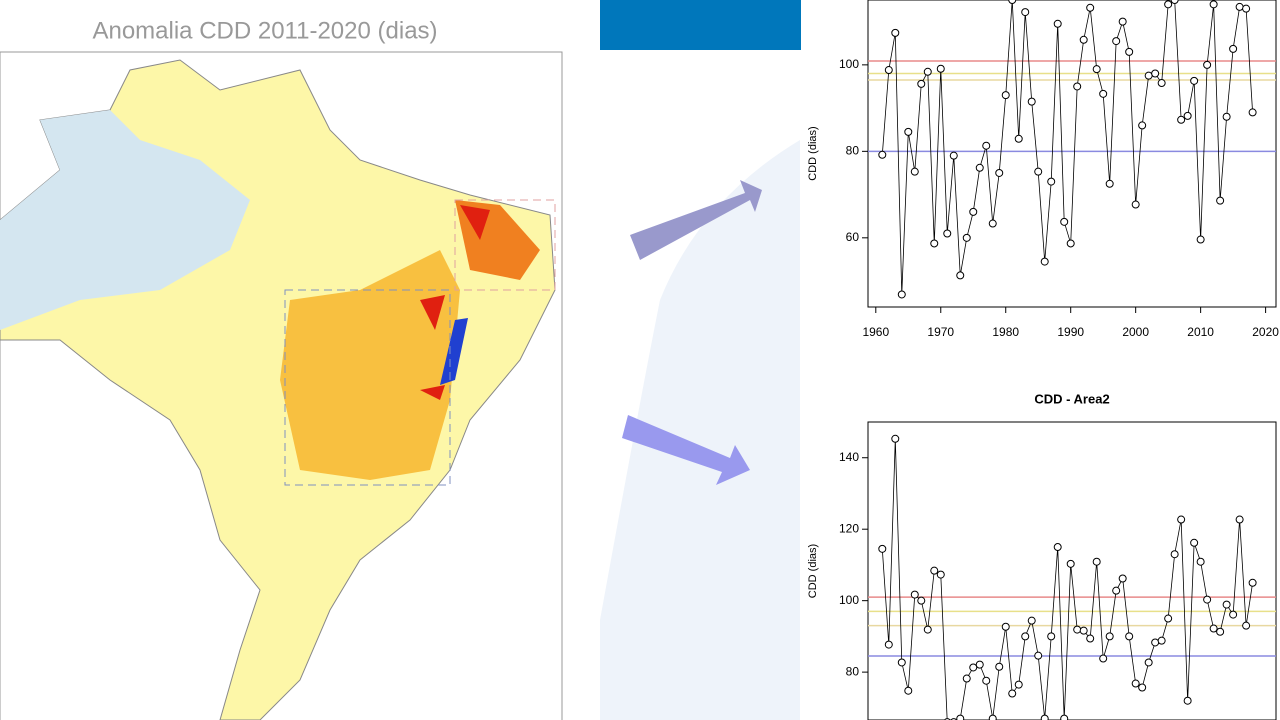 The width and height of the screenshot is (1280, 720). I want to click on y-tick-label: 120, so click(849, 528).